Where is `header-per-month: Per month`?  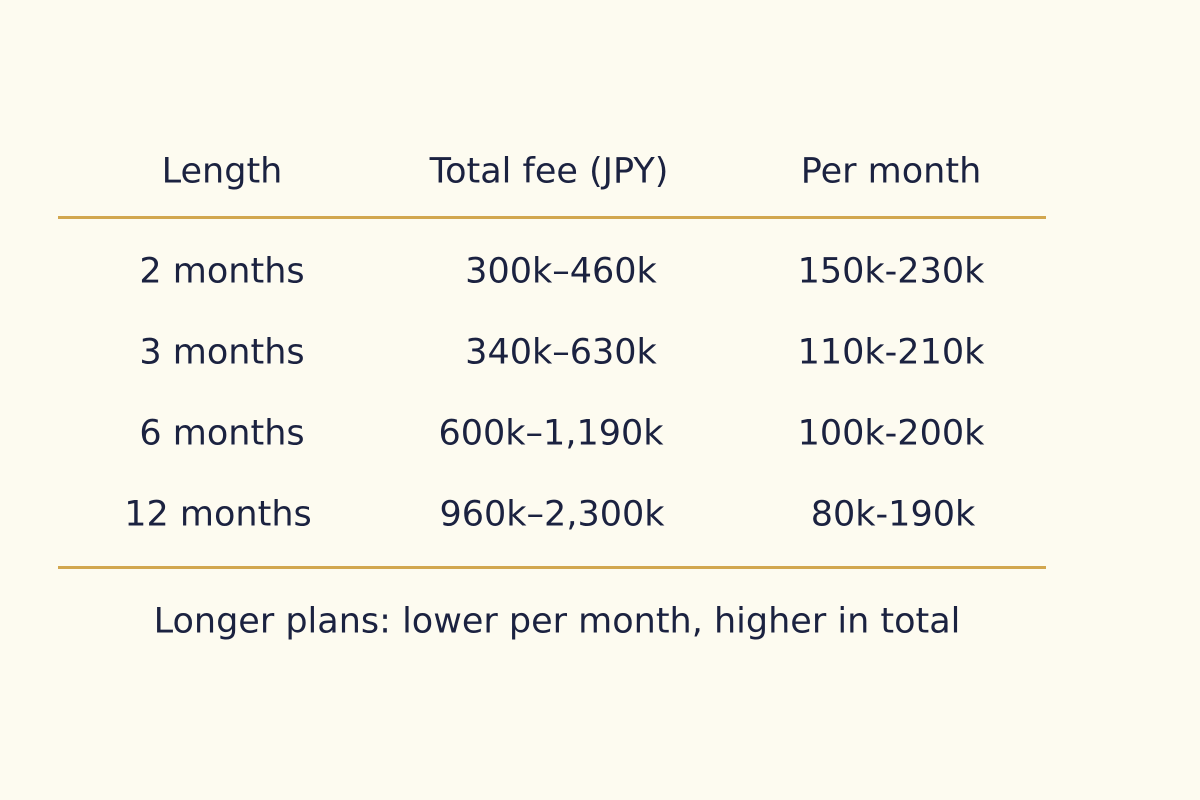 header-per-month: Per month is located at coordinates (891, 171).